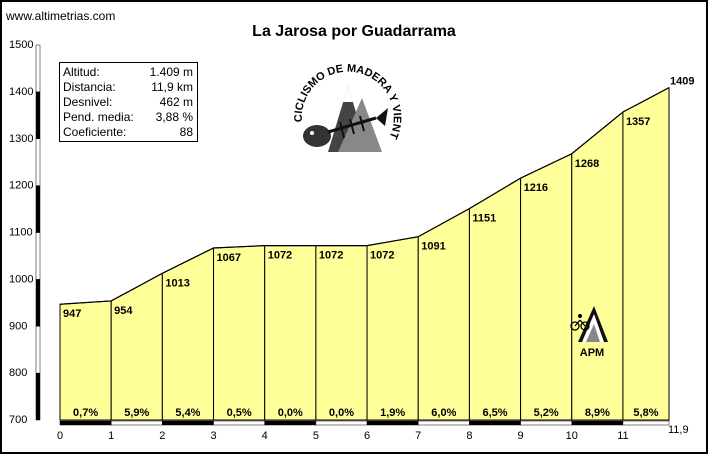 Image resolution: width=708 pixels, height=454 pixels. Describe the element at coordinates (484, 219) in the screenshot. I see `elevation-label: 1151` at that location.